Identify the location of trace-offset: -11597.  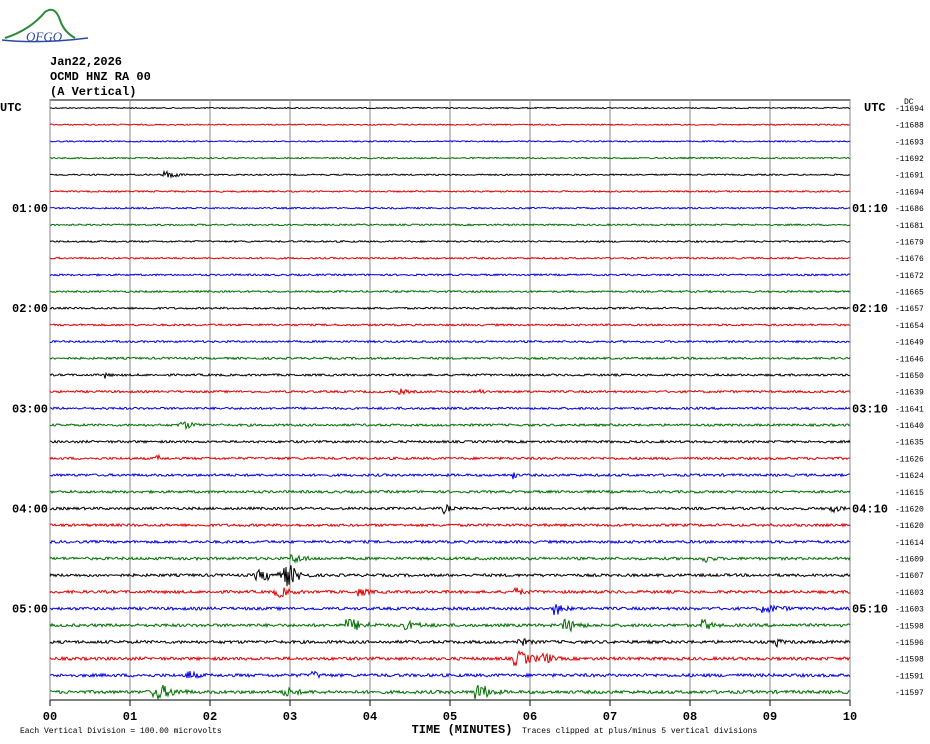
(909, 693).